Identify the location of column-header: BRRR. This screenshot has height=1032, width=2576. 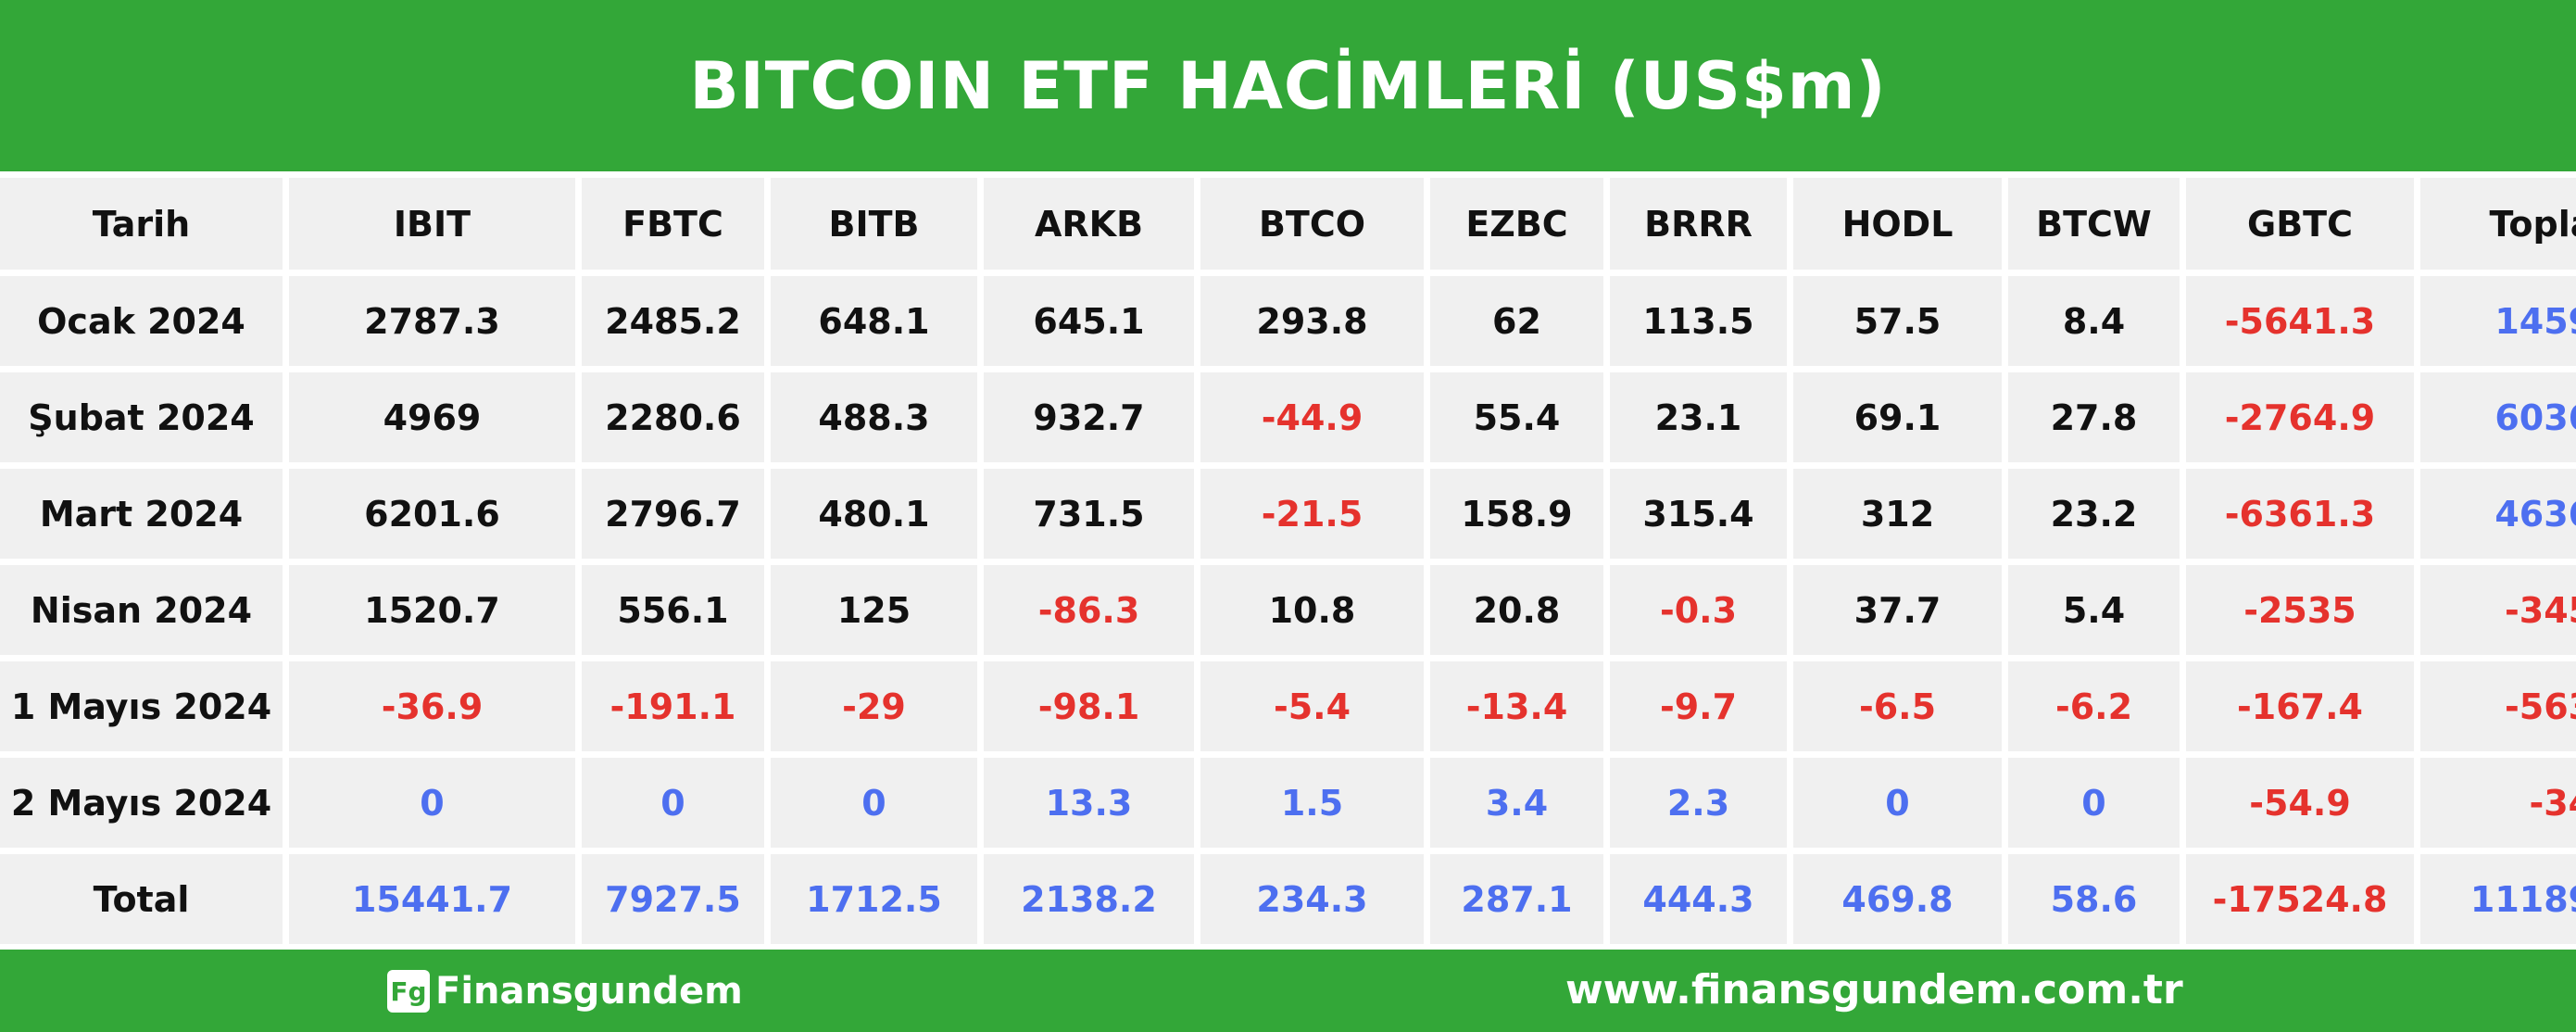
(1698, 224).